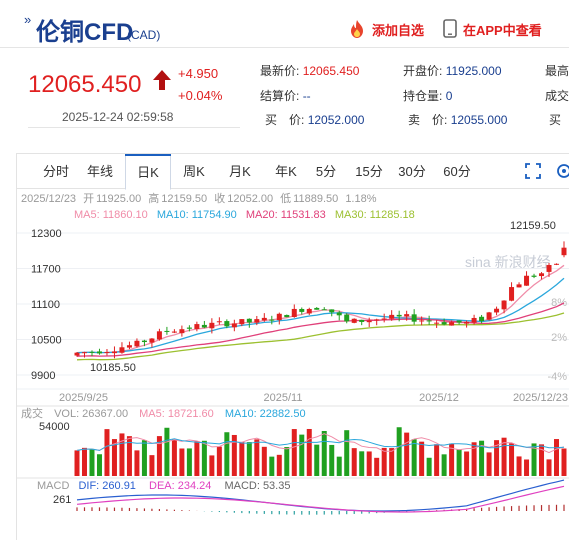  What do you see at coordinates (46, 234) in the screenshot?
I see `y-tick-label: 12300` at bounding box center [46, 234].